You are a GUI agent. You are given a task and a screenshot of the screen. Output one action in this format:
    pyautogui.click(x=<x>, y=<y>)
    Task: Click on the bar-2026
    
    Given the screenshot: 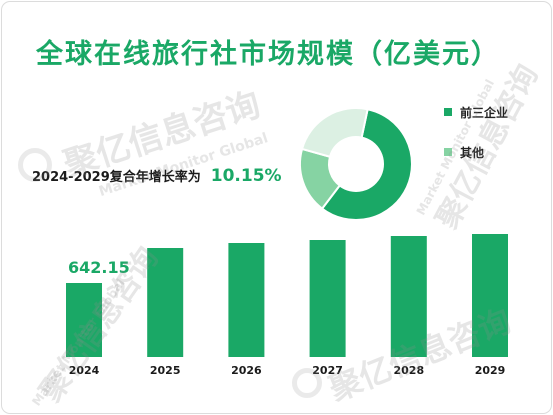 What is the action you would take?
    pyautogui.click(x=246, y=300)
    